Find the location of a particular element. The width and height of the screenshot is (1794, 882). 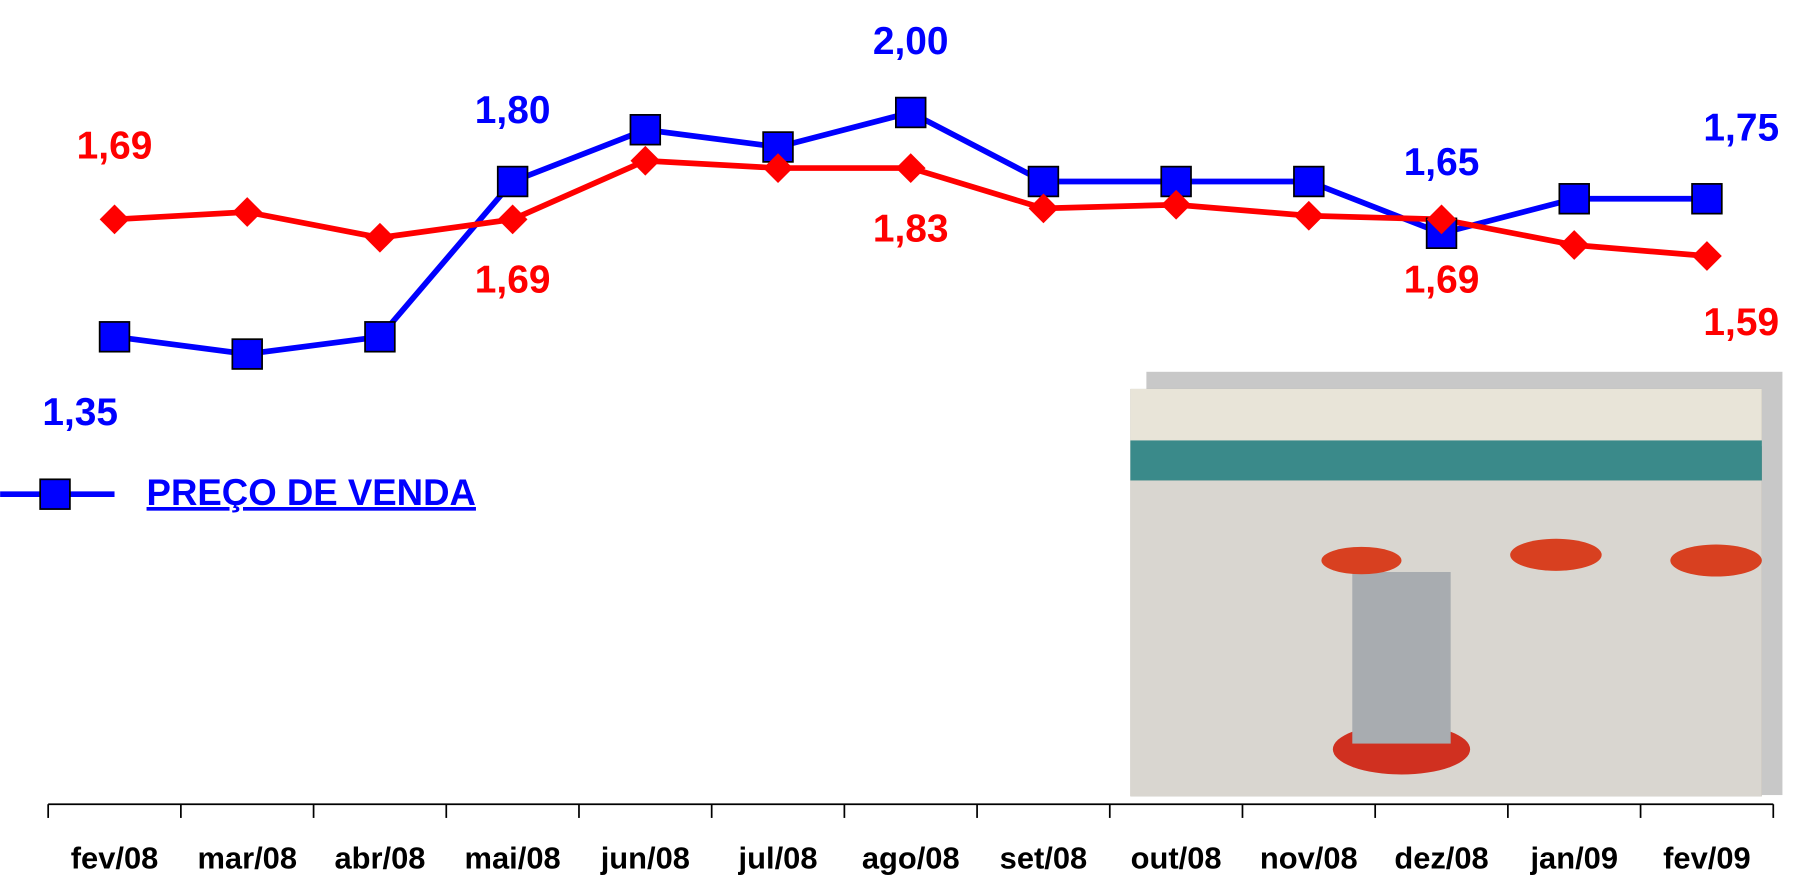

data-label: 1,59 is located at coordinates (1741, 322).